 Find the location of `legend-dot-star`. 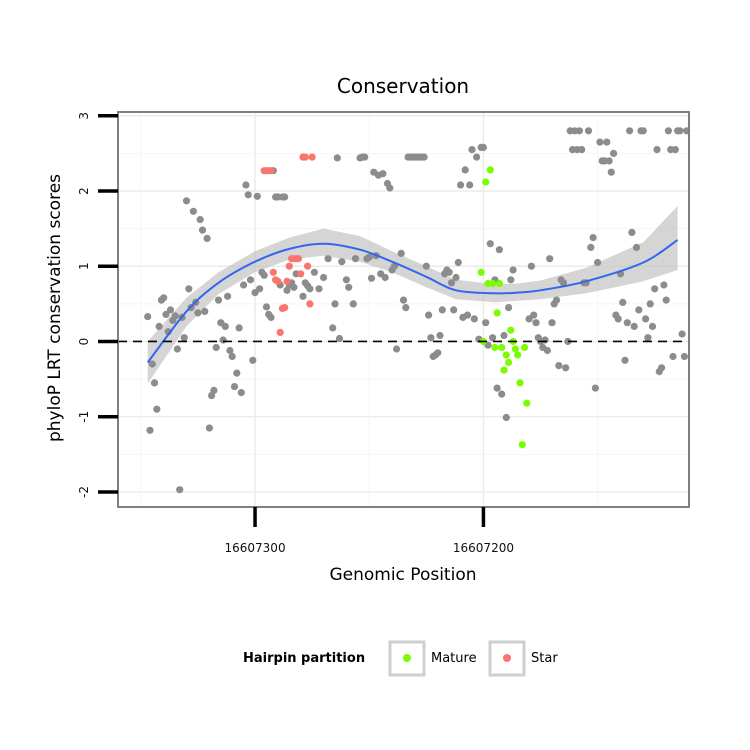

legend-dot-star is located at coordinates (507, 658).